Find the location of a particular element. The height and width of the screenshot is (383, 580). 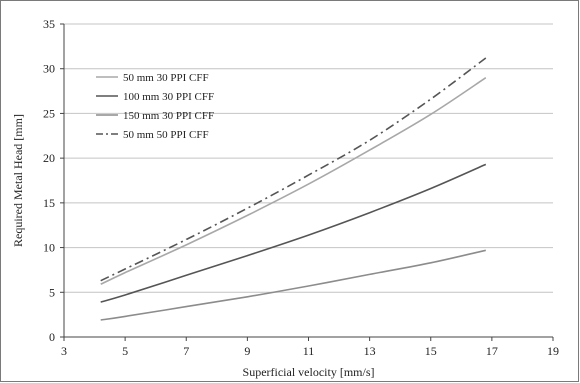

x-tick-label-3: 9 is located at coordinates (247, 351).